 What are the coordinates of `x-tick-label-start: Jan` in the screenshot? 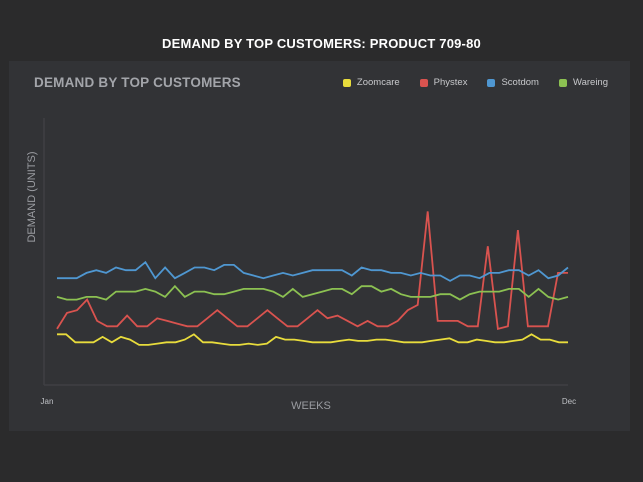 It's located at (47, 401).